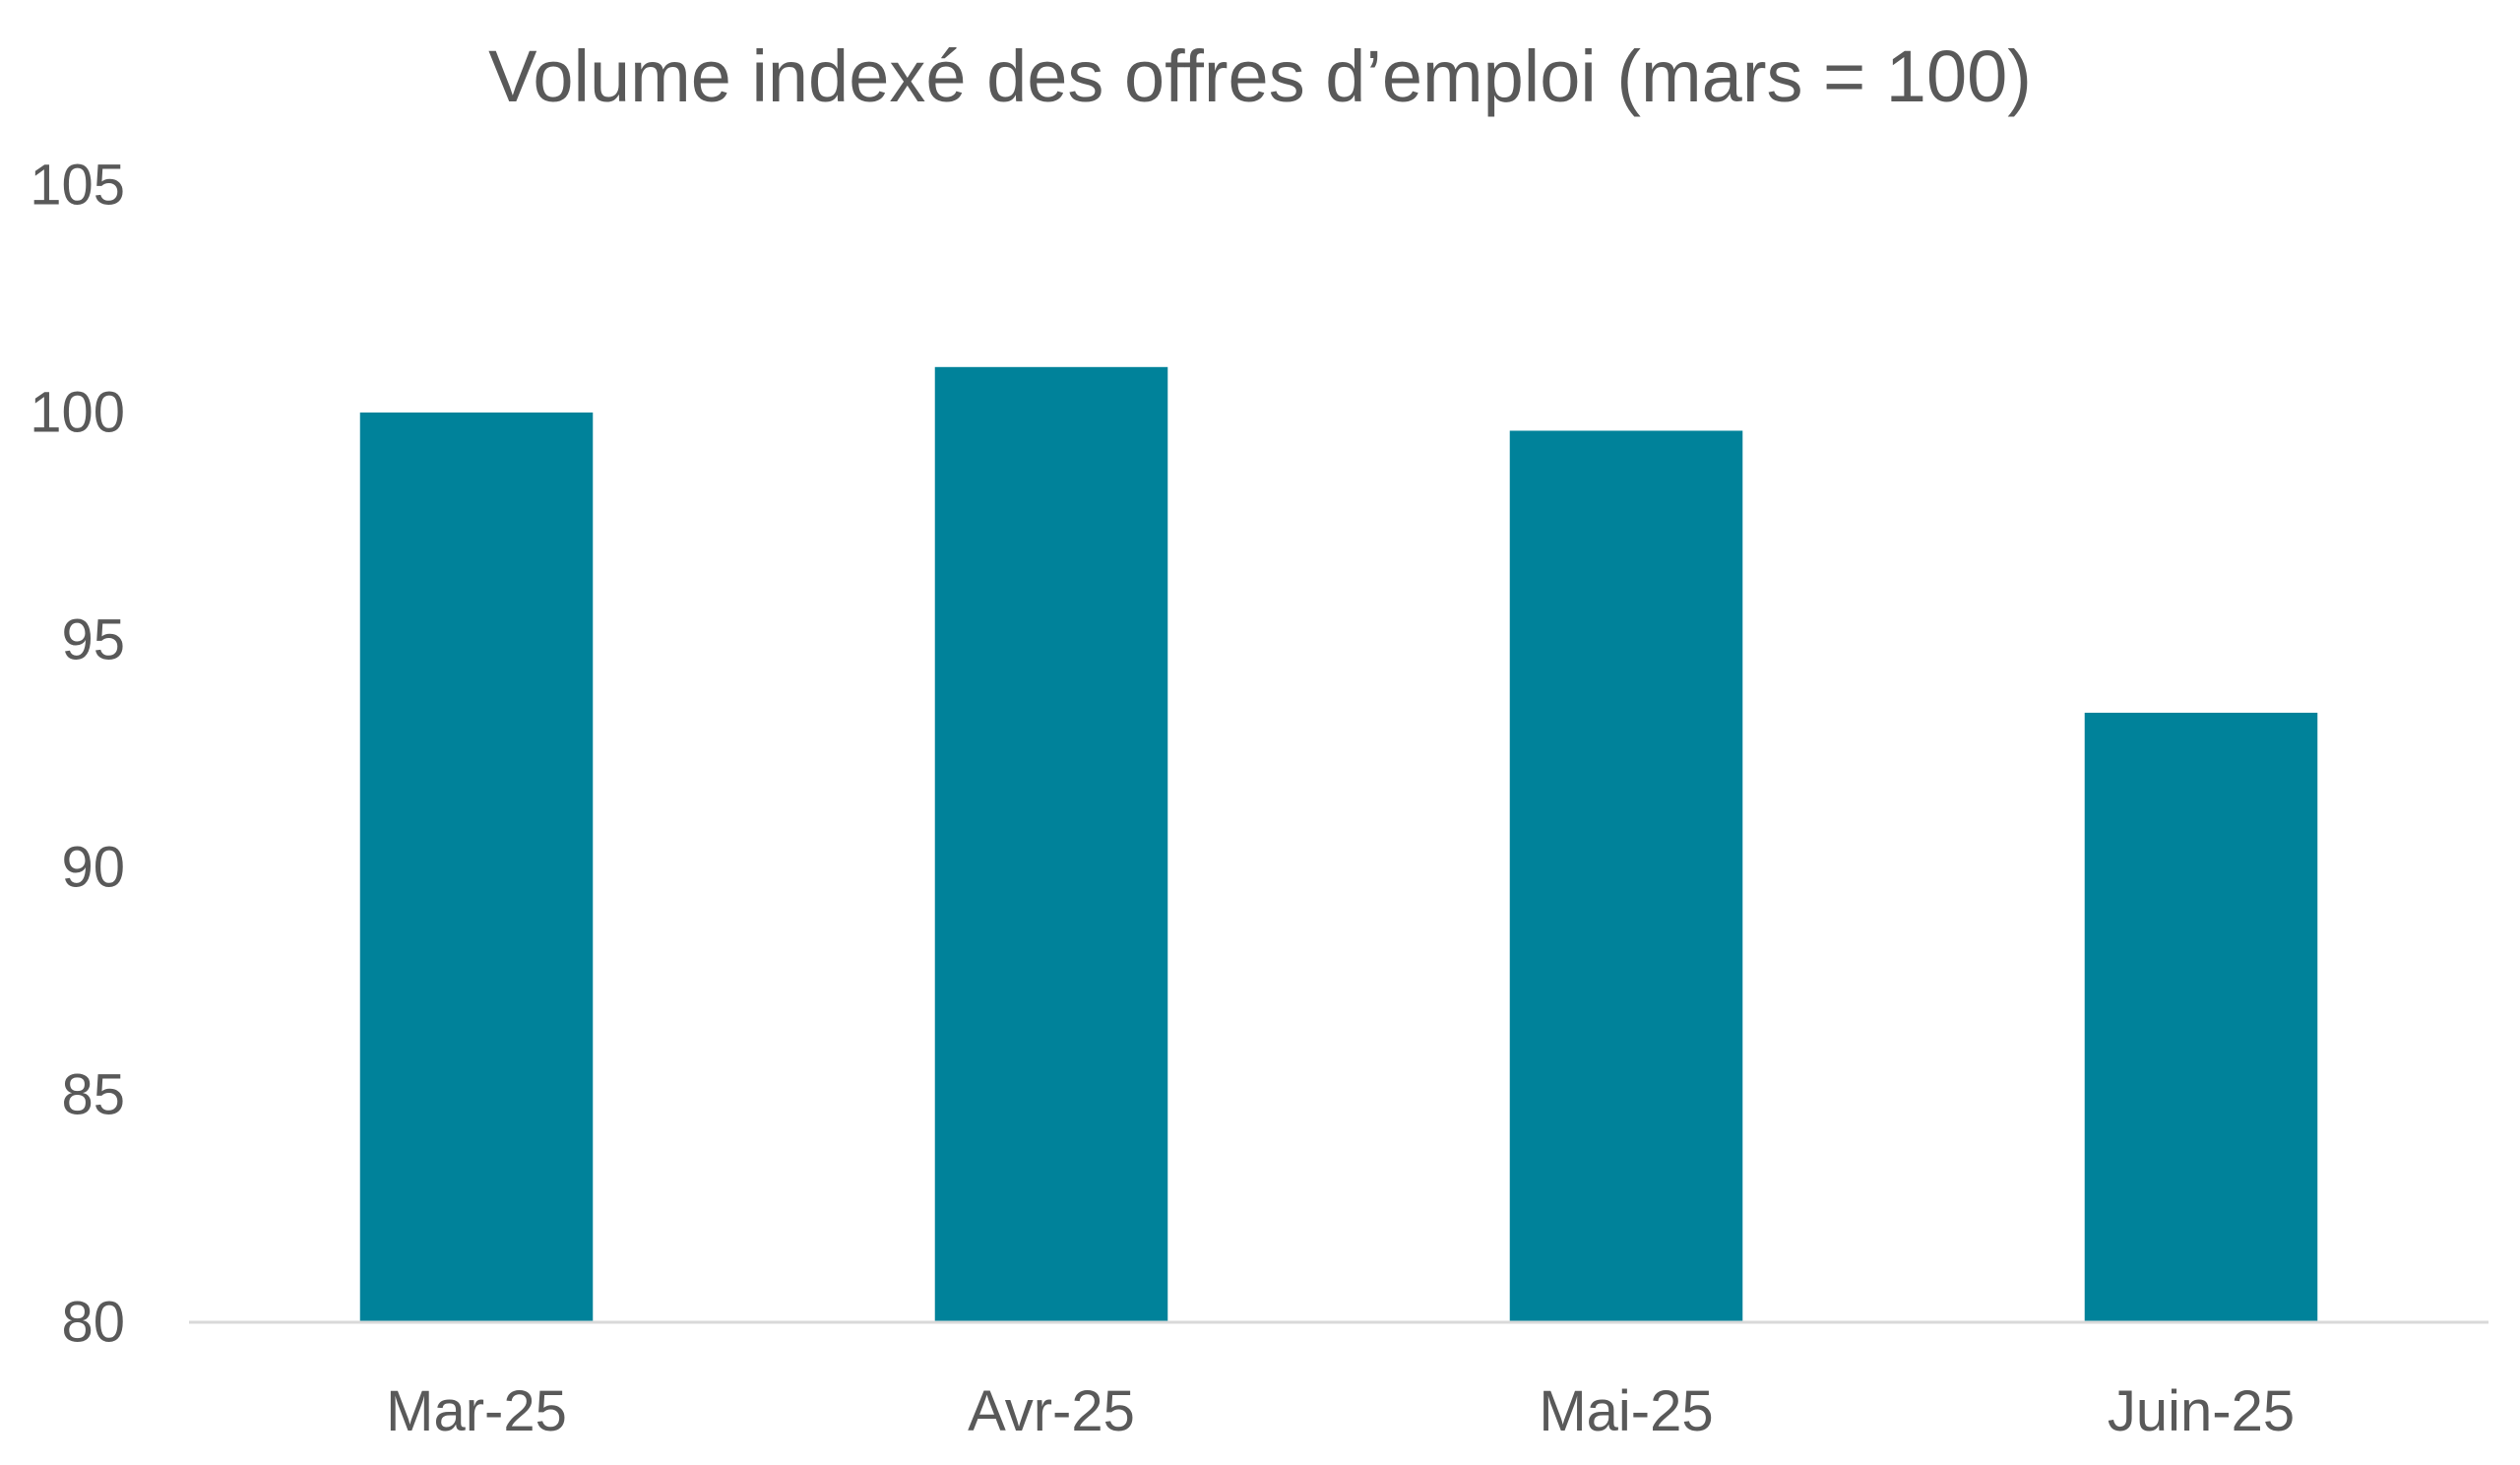 The height and width of the screenshot is (1465, 2520). Describe the element at coordinates (77, 185) in the screenshot. I see `y-tick-label: 105` at that location.